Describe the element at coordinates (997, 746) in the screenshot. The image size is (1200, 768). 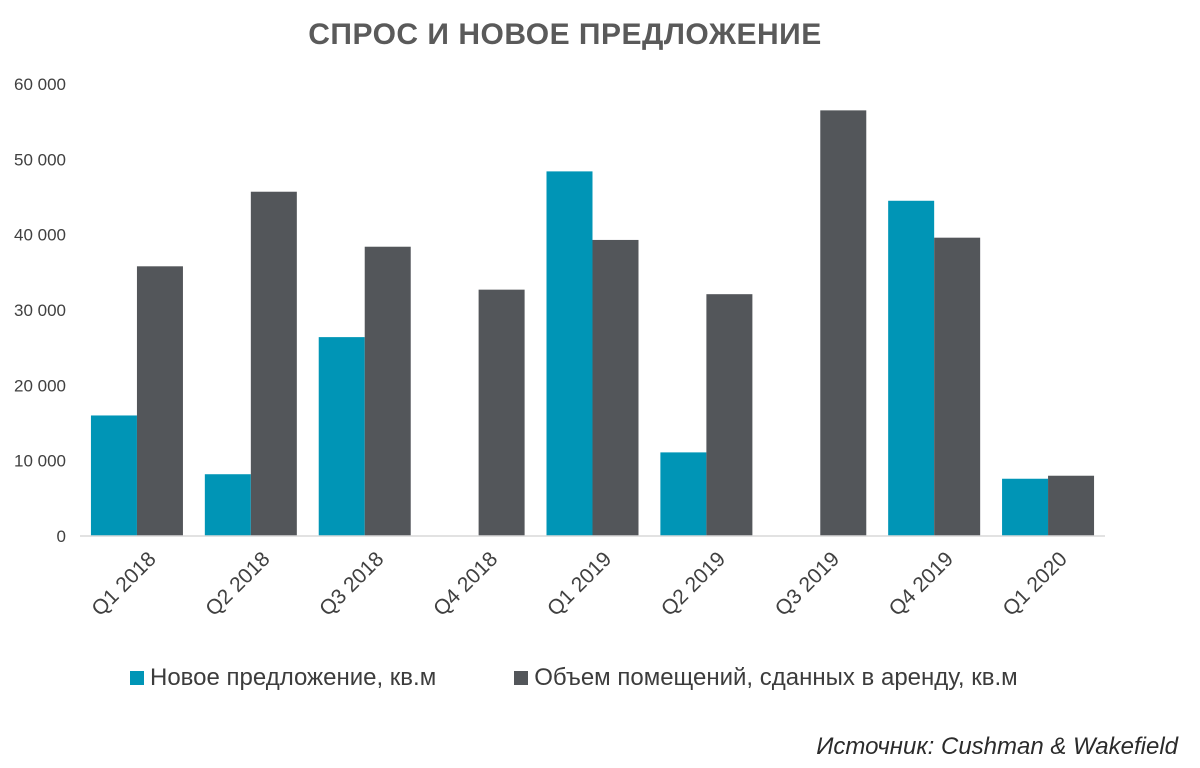
I see `source-note: Источник: Cushman & Wakefield` at that location.